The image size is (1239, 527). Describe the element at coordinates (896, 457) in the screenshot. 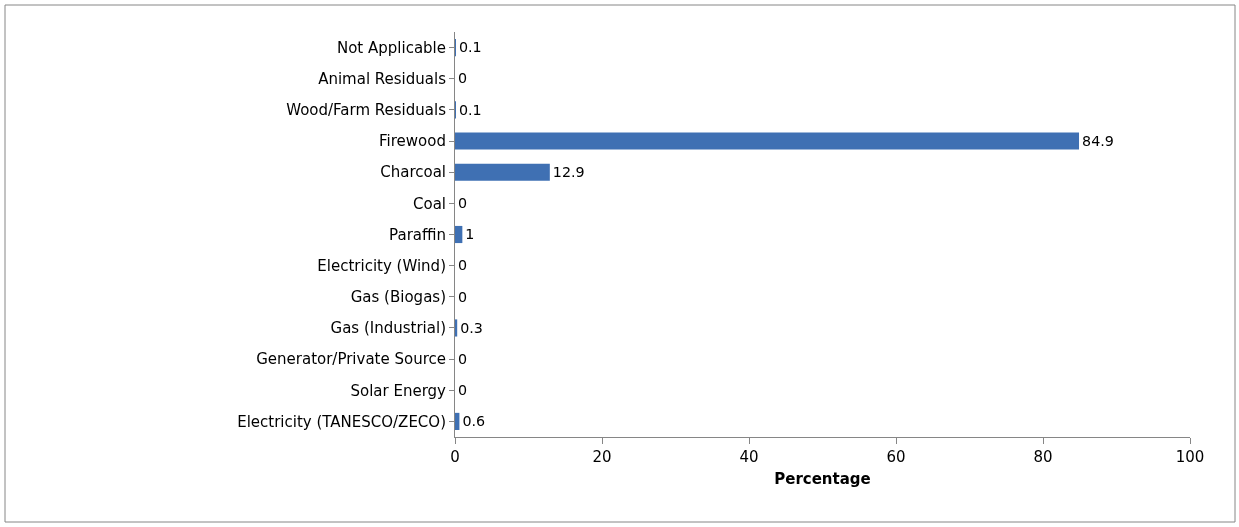

I see `x-tick-label: 60` at that location.